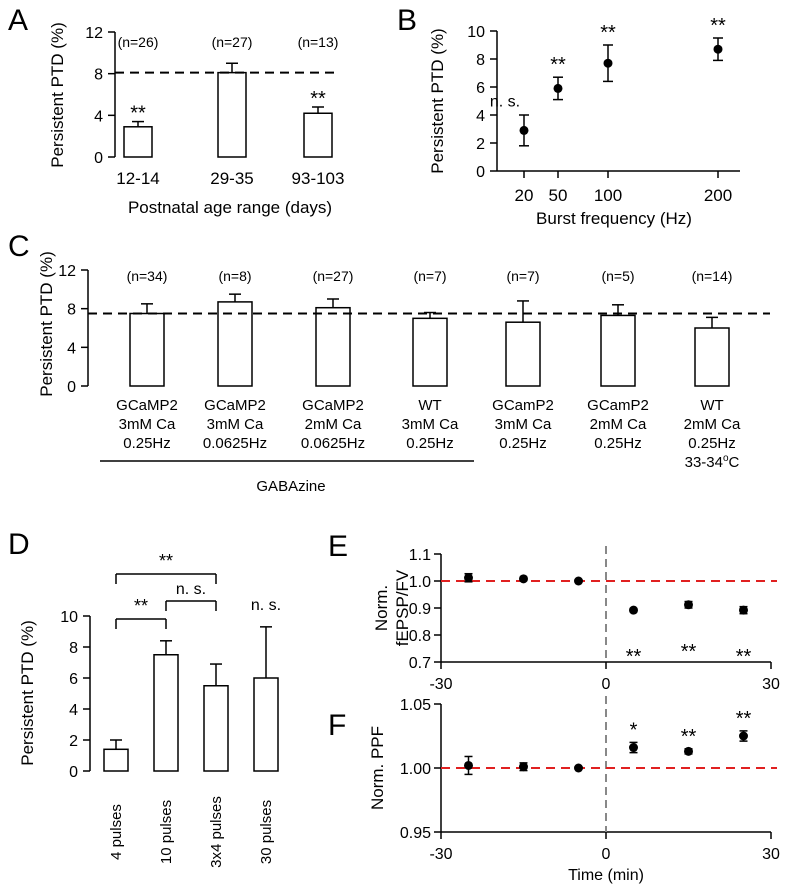 The image size is (789, 885). What do you see at coordinates (524, 195) in the screenshot?
I see `b-x-tick-label: 20` at bounding box center [524, 195].